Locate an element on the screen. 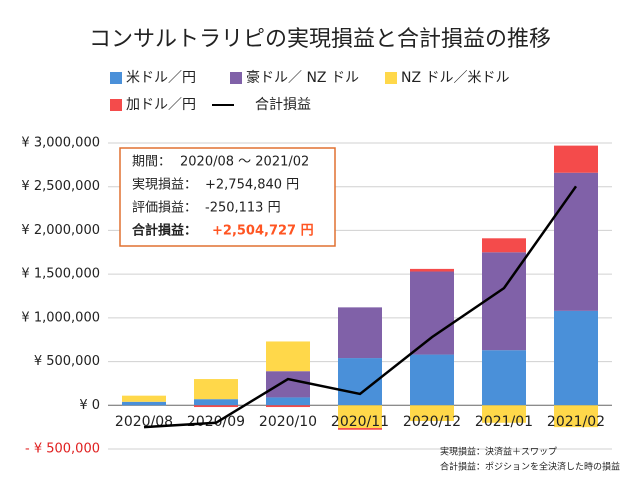 The height and width of the screenshot is (480, 640). chart-title: コンサルトラリピの実現損益と合計損益の推移 is located at coordinates (320, 39).